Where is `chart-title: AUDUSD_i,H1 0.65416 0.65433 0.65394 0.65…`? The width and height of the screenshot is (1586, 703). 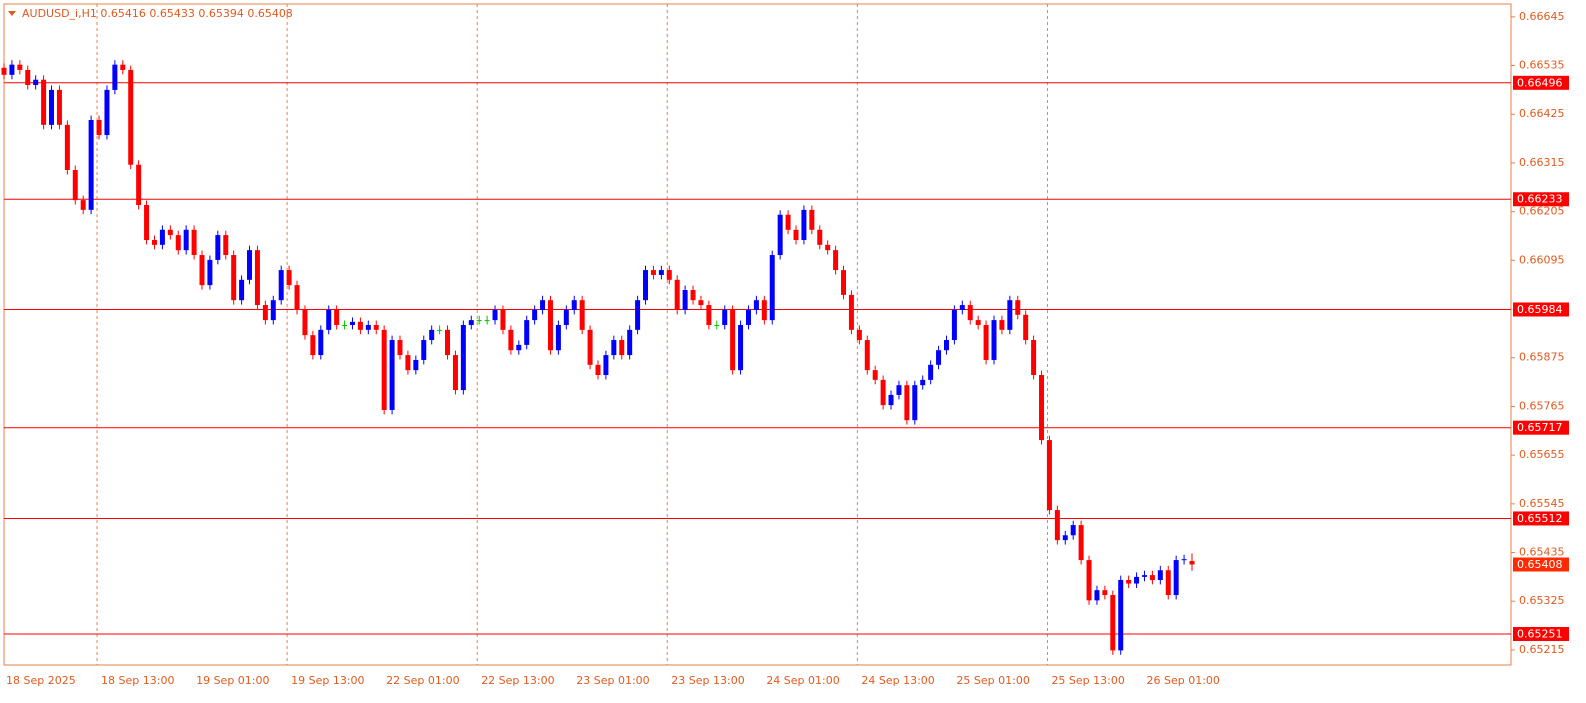 chart-title: AUDUSD_i,H1 0.65416 0.65433 0.65394 0.65… is located at coordinates (157, 13).